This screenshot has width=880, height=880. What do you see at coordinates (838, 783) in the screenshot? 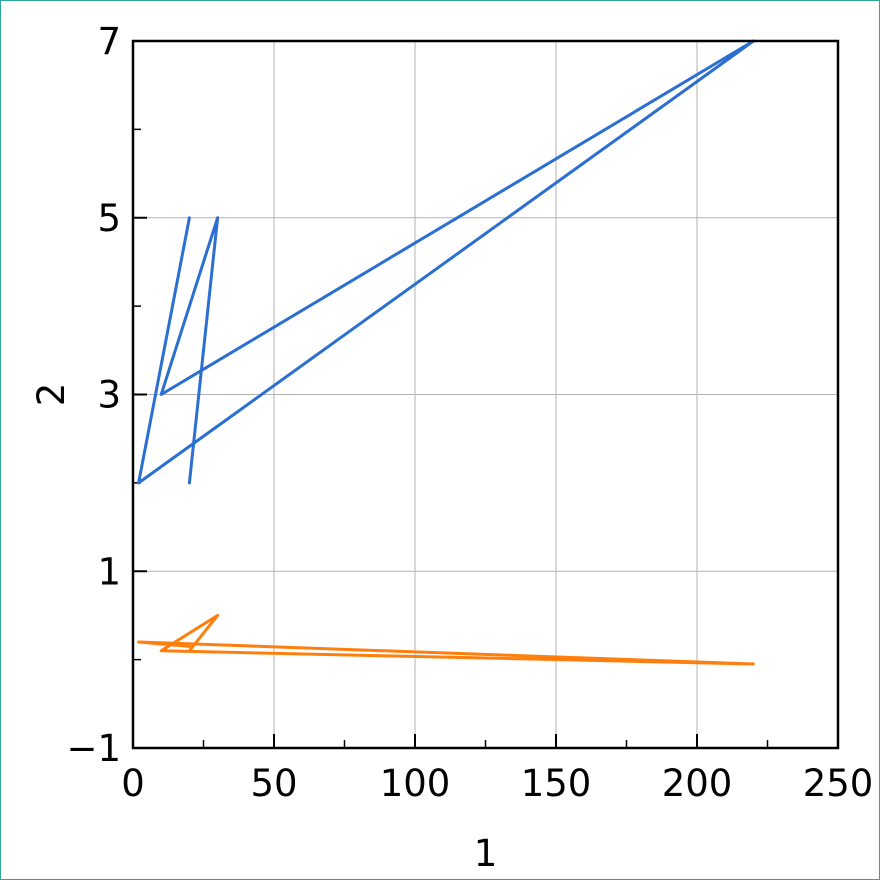
I see `x-tick-label: 250` at bounding box center [838, 783].